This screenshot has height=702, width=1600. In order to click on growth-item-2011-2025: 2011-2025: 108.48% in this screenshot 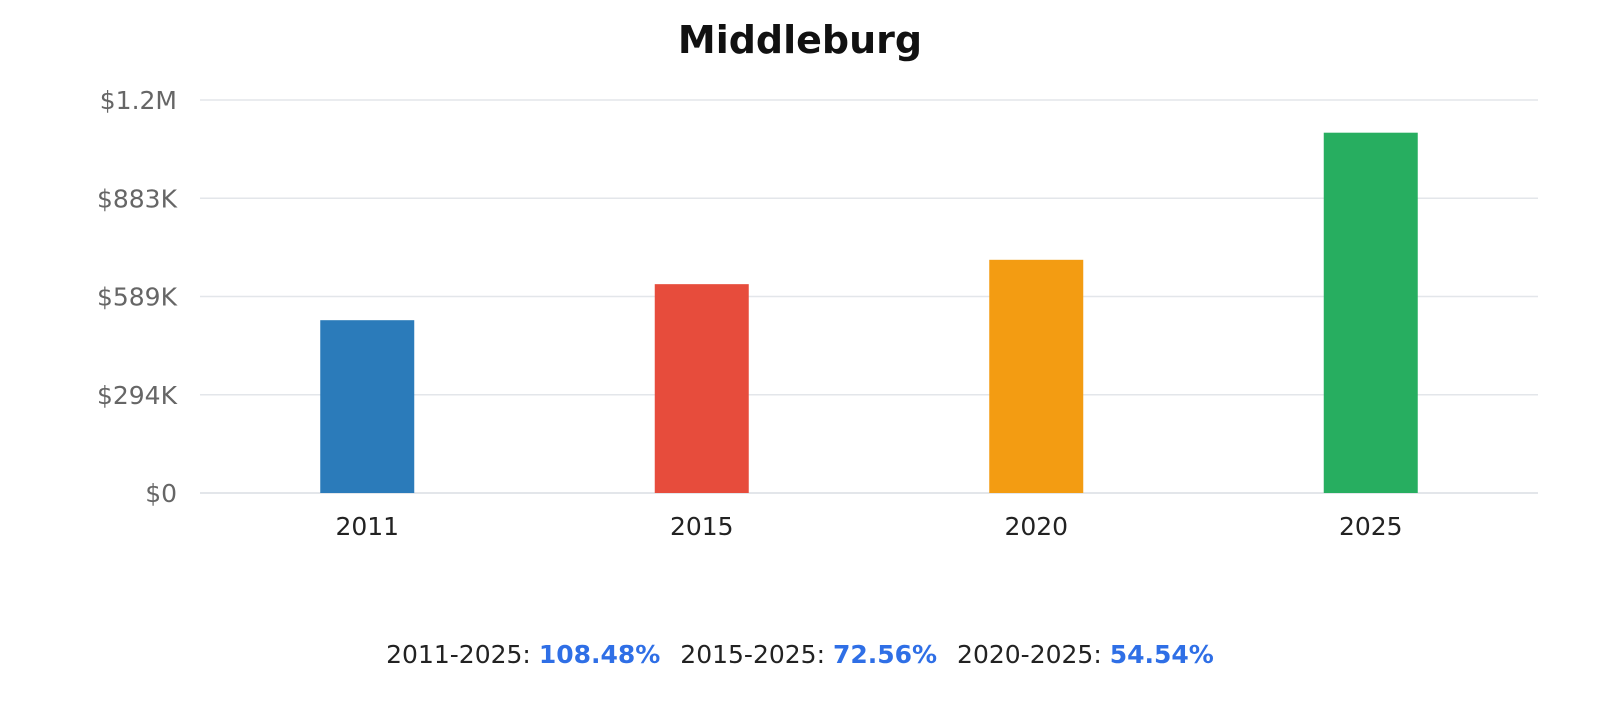, I will do `click(527, 654)`.